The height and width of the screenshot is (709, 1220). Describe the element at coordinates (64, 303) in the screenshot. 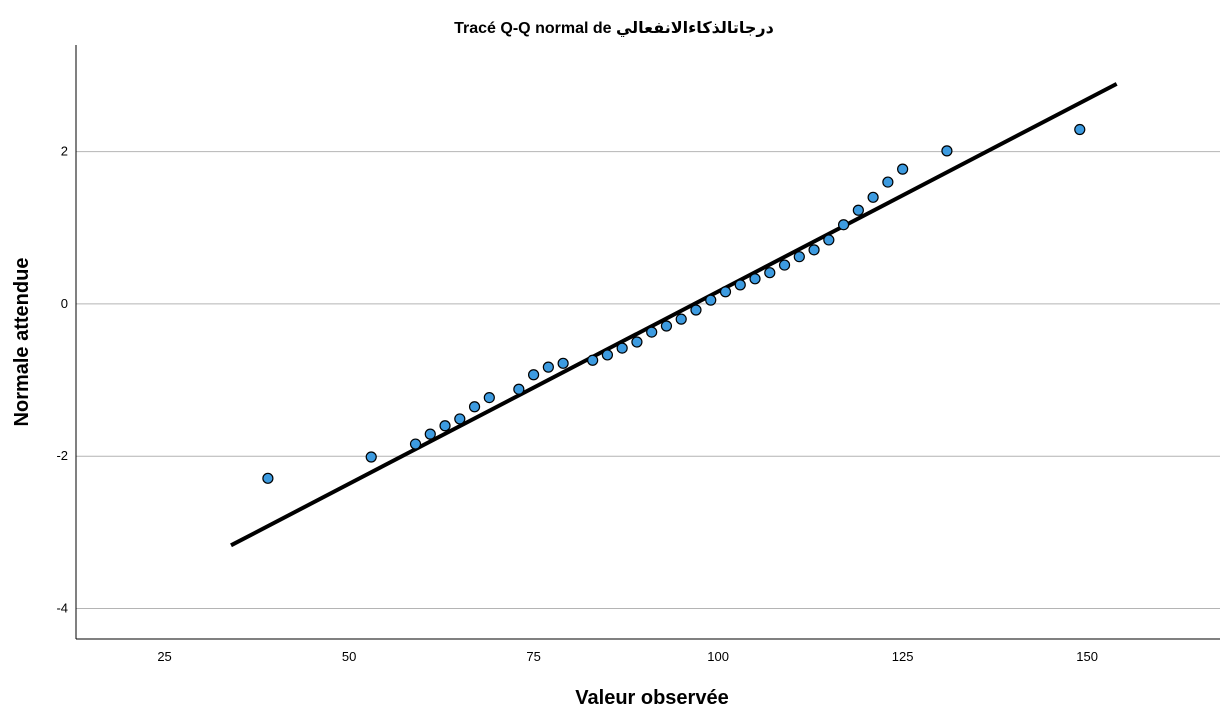

I see `y-tick-label: 0` at that location.